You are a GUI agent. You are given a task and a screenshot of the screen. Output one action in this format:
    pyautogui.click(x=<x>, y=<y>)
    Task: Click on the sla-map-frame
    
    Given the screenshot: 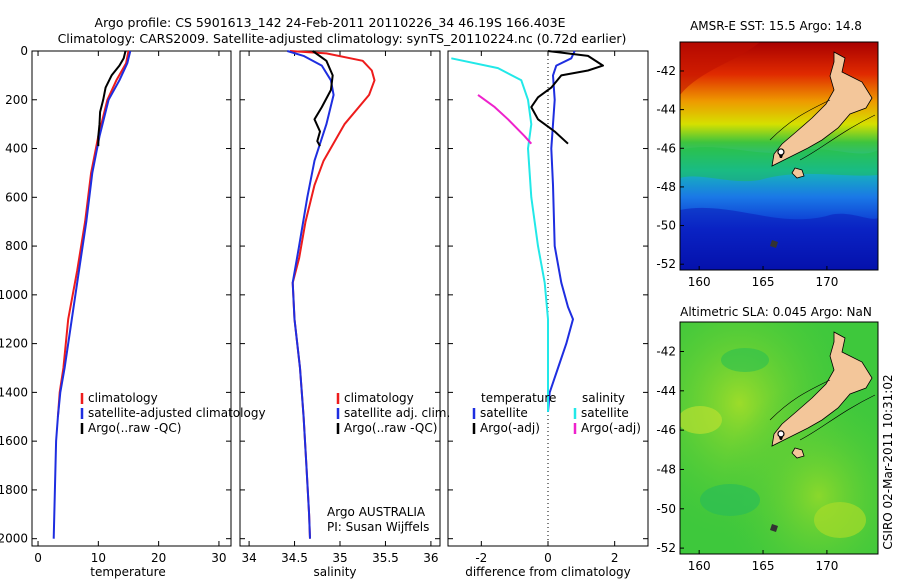 What is the action you would take?
    pyautogui.click(x=779, y=438)
    